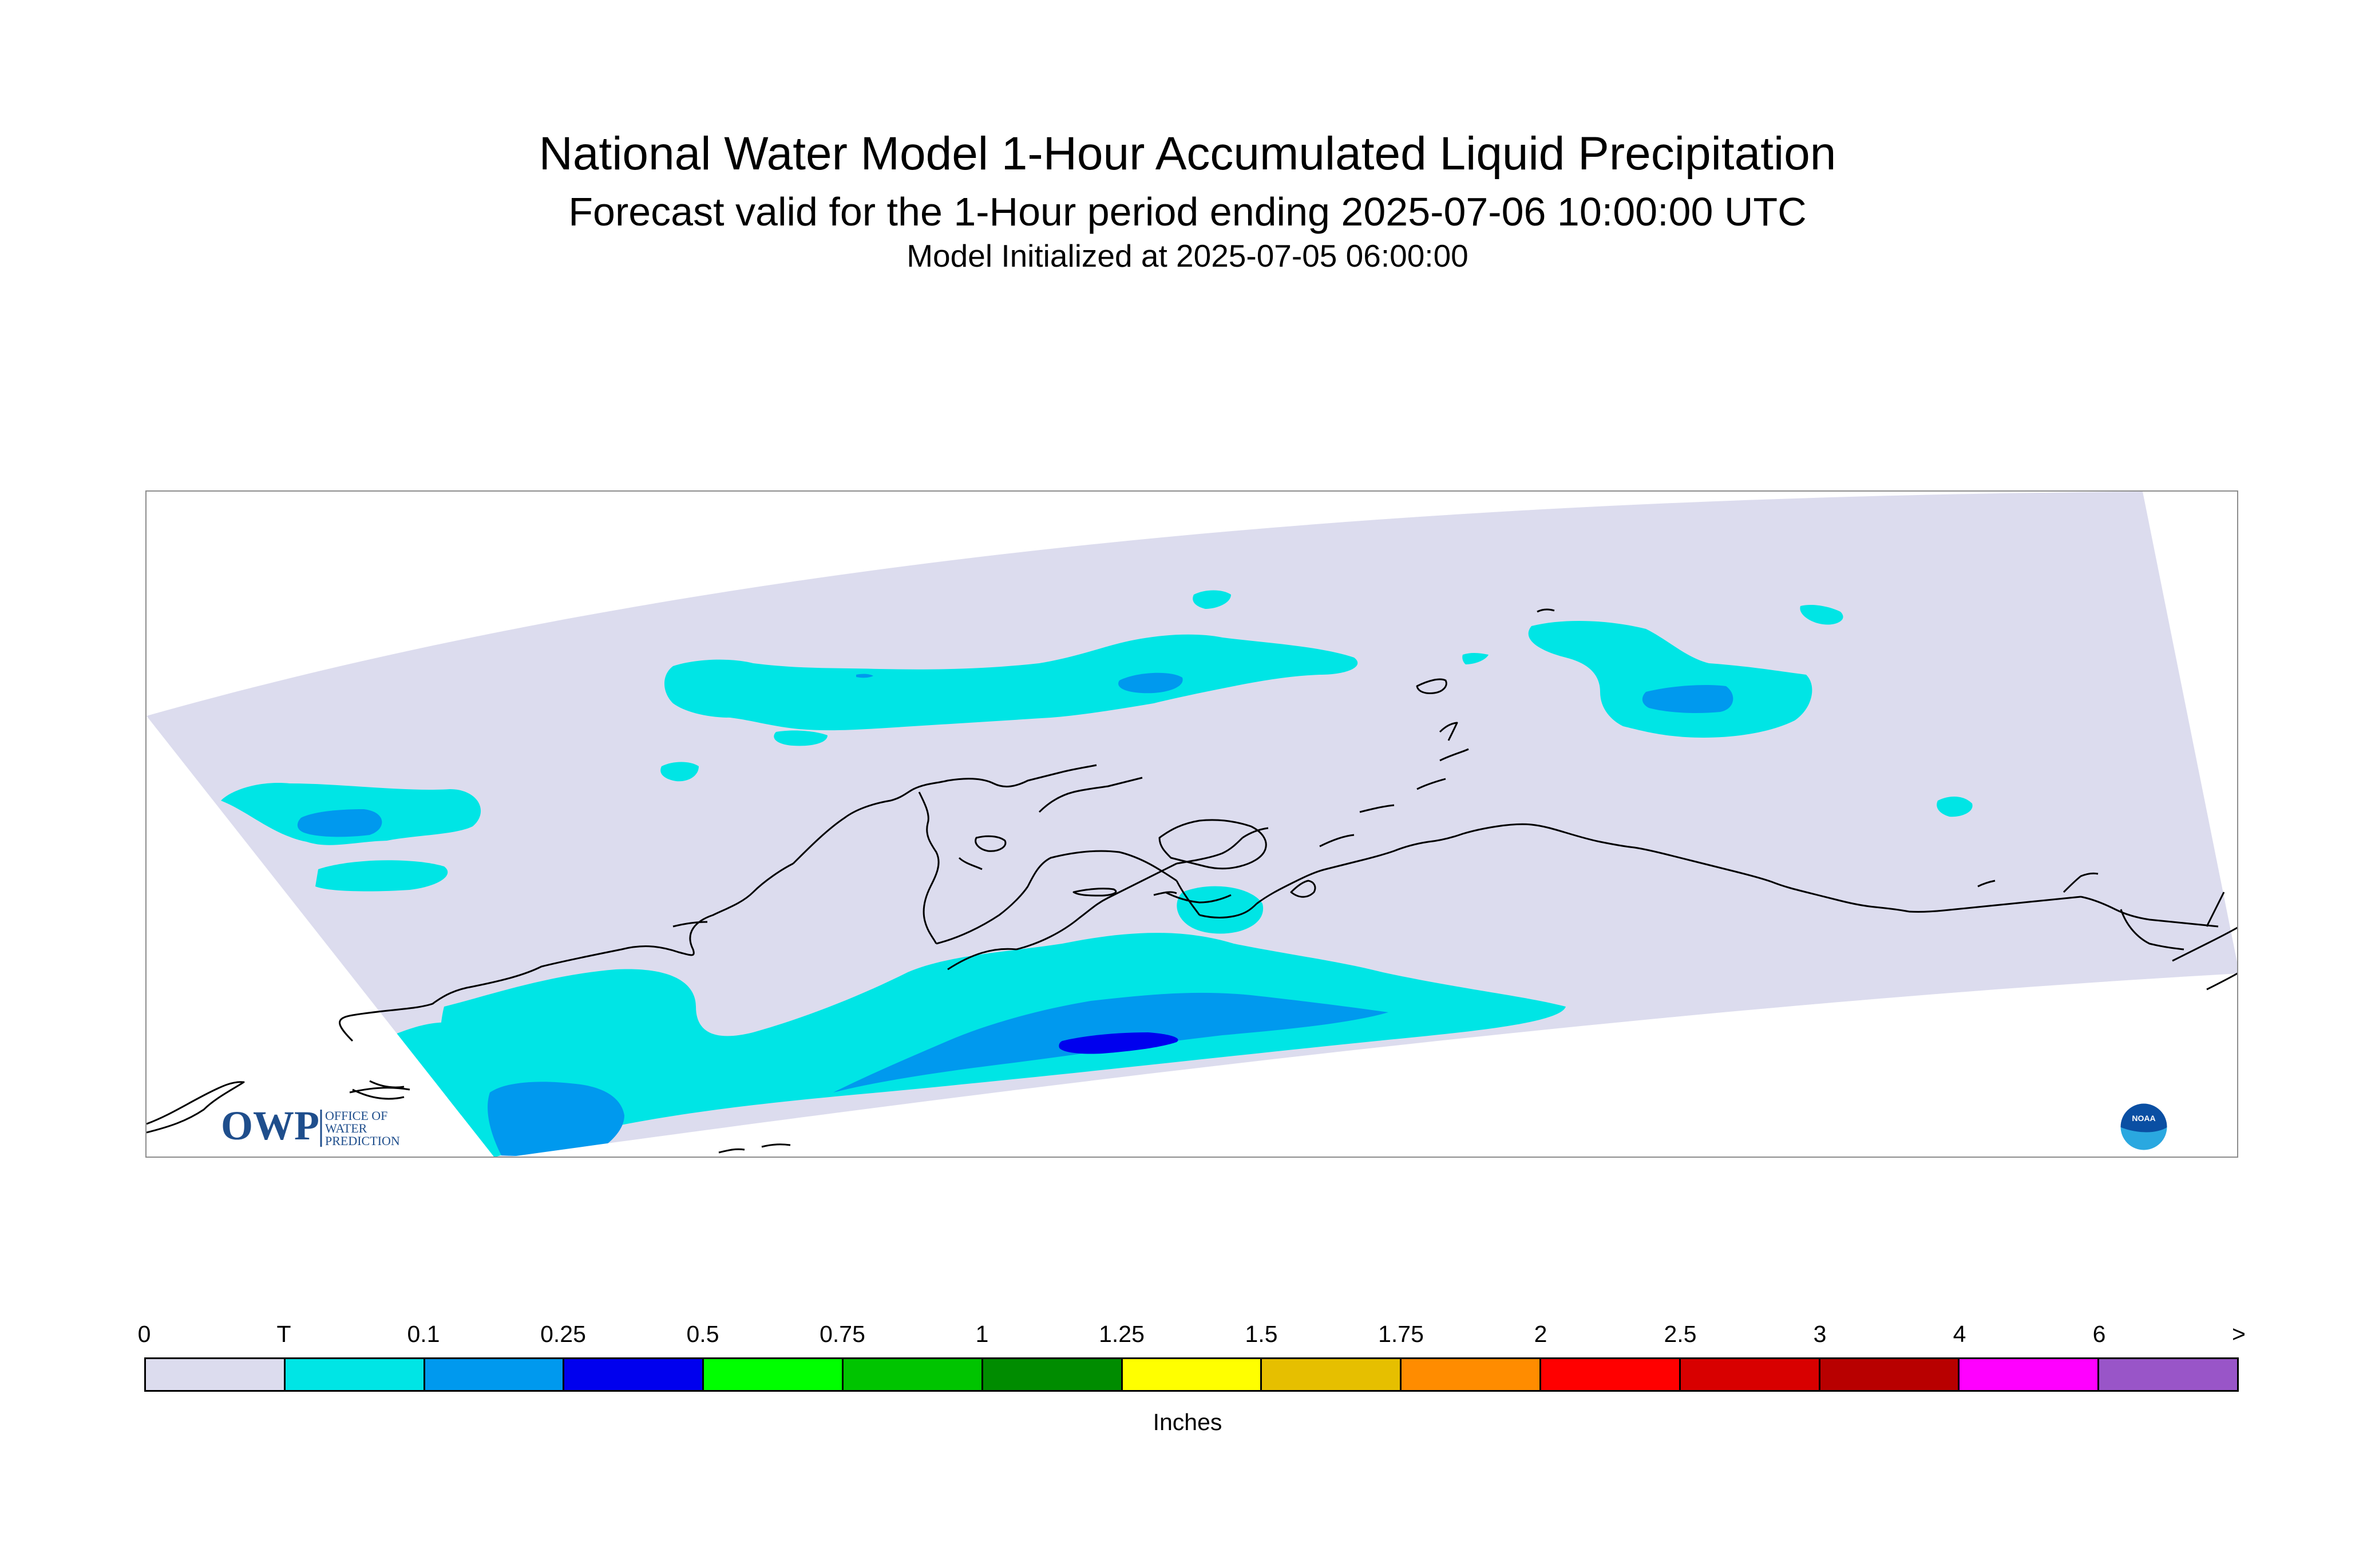 The height and width of the screenshot is (1568, 2375). What do you see at coordinates (270, 1126) in the screenshot?
I see `owp-mark: OWP` at bounding box center [270, 1126].